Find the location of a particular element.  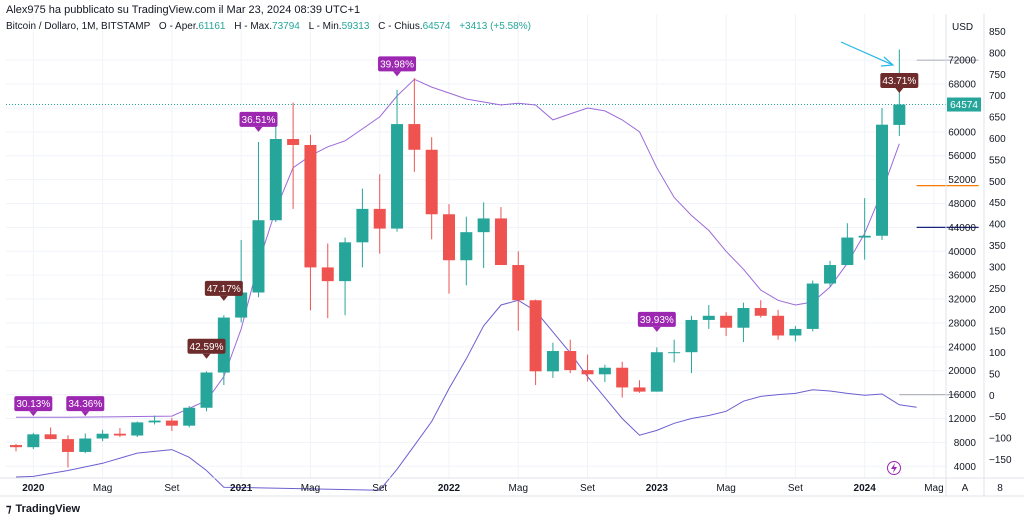

low-label: L - Min. is located at coordinates (325, 26).